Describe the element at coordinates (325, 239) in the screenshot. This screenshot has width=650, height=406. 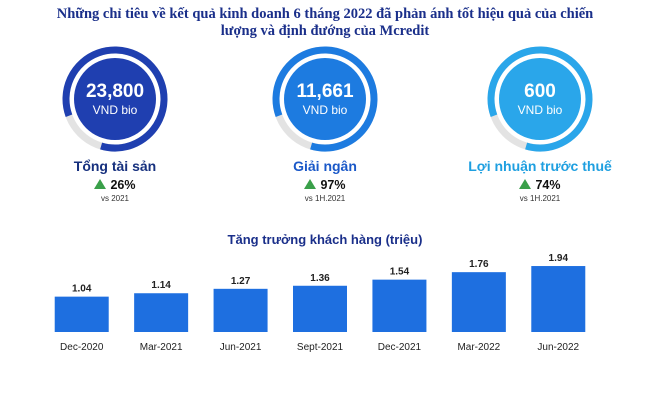
I see `chart-title: Tăng trưởng khách hàng (triệu)` at that location.